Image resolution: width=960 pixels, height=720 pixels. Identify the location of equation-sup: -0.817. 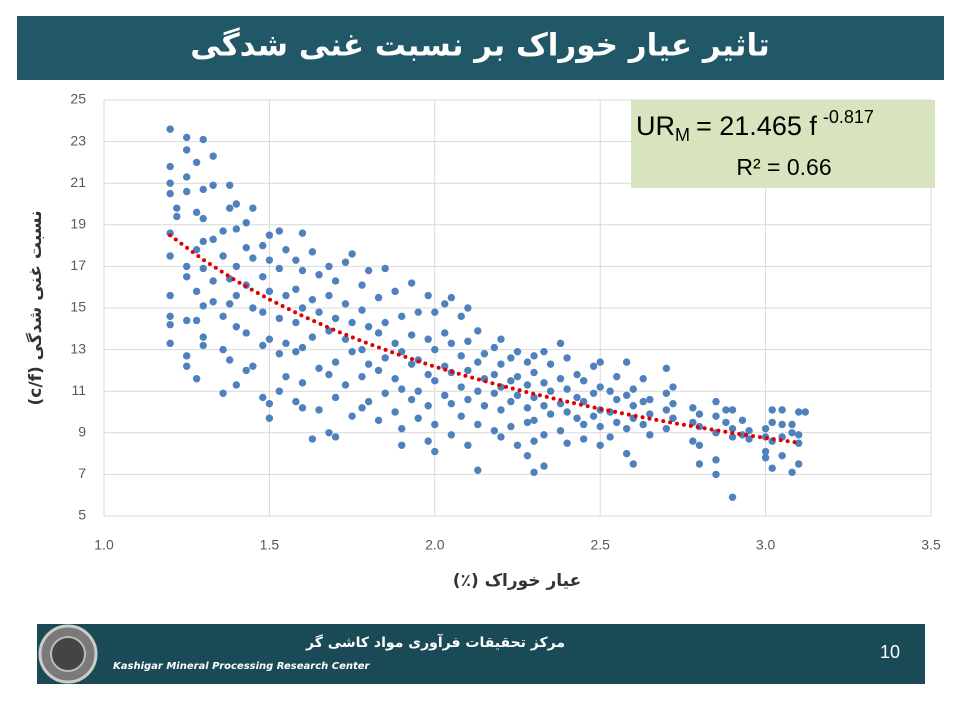
(848, 117).